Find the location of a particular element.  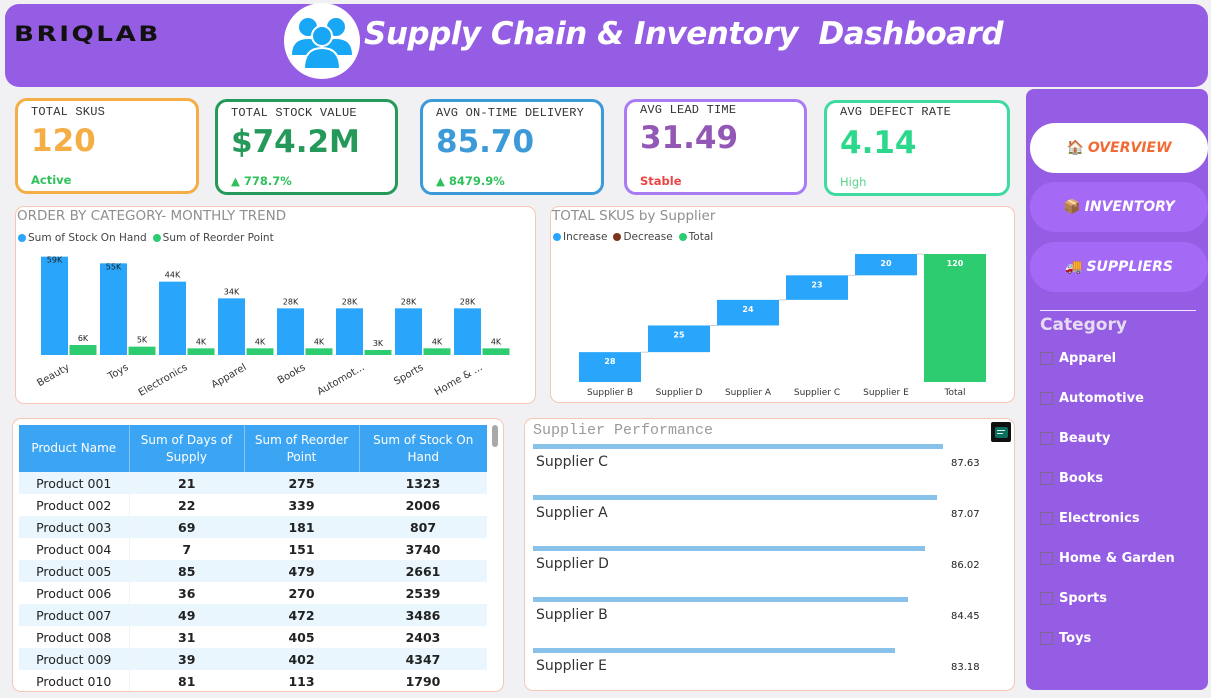

value-cell: 21 is located at coordinates (186, 483).